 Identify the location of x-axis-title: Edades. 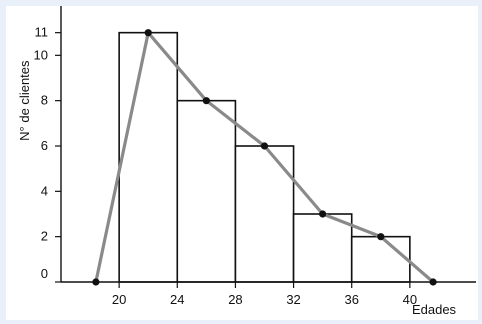
(434, 309).